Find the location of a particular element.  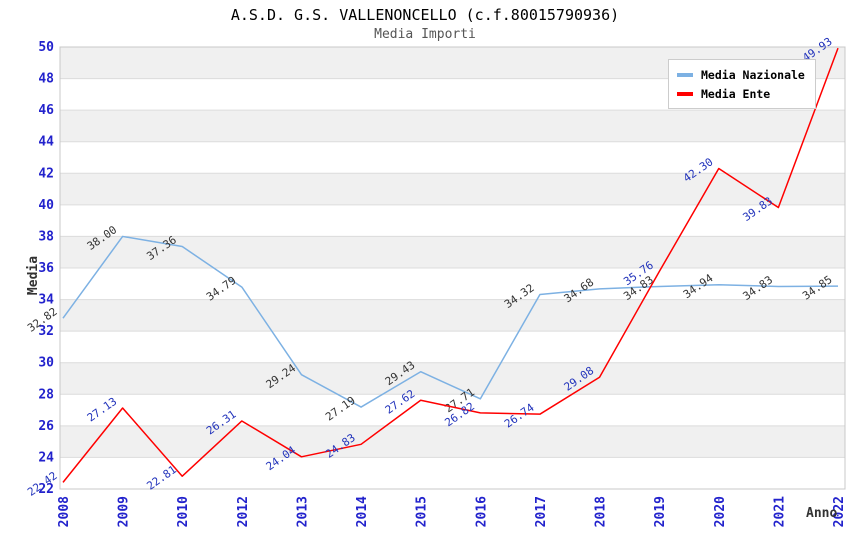

legend-label: Media Ente is located at coordinates (736, 93).